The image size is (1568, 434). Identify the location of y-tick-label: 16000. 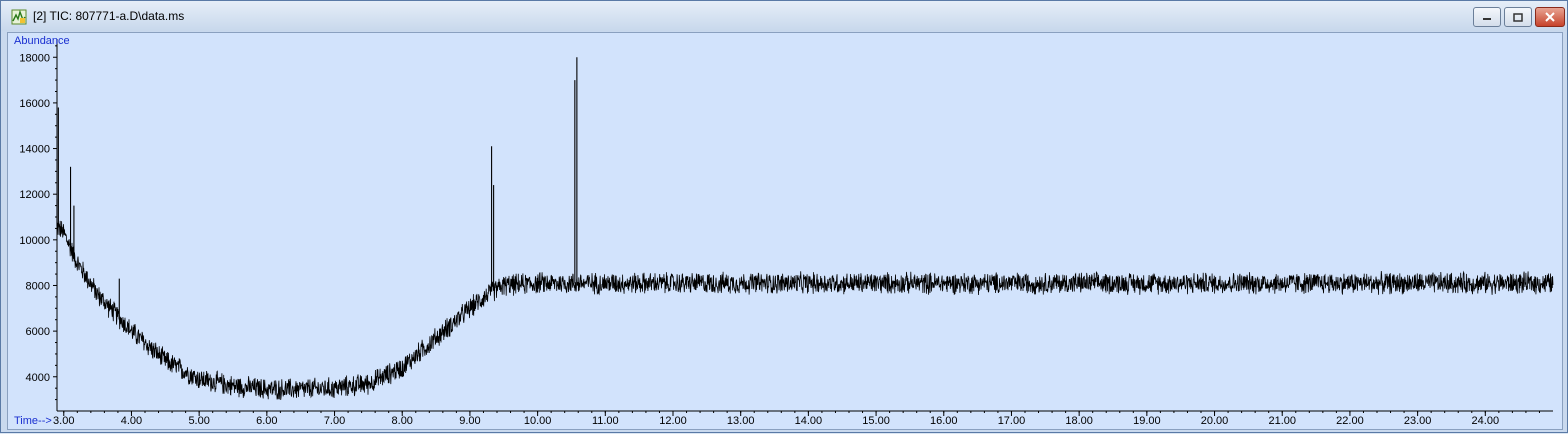
(34, 104).